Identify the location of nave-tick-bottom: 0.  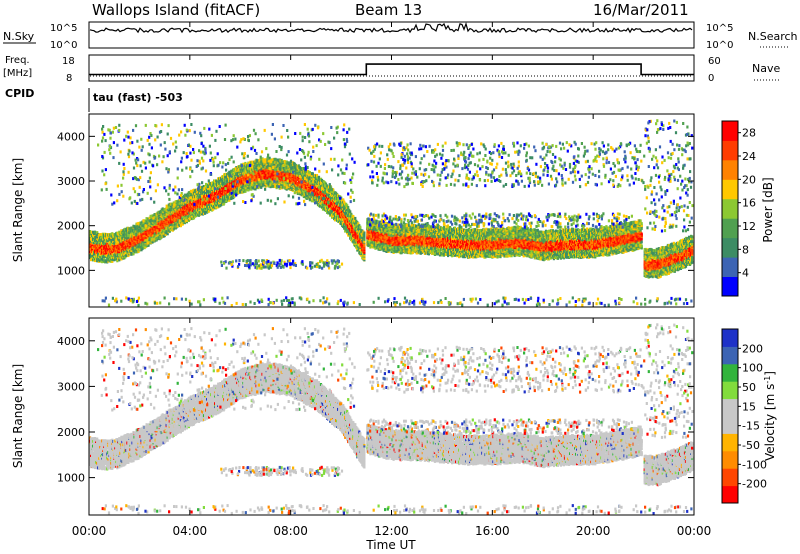
(711, 78).